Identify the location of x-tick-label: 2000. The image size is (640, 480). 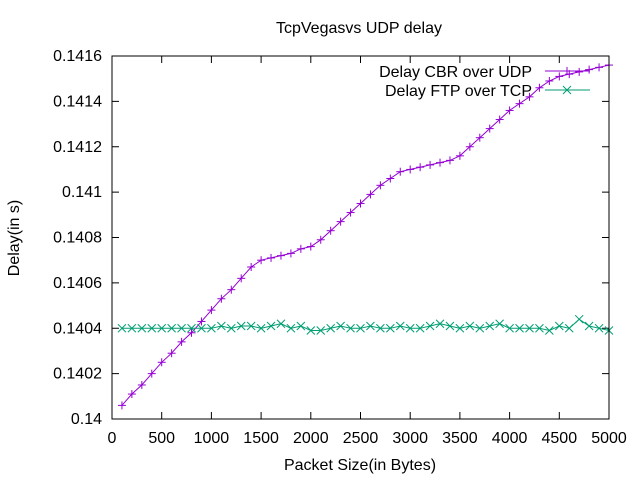
(311, 438).